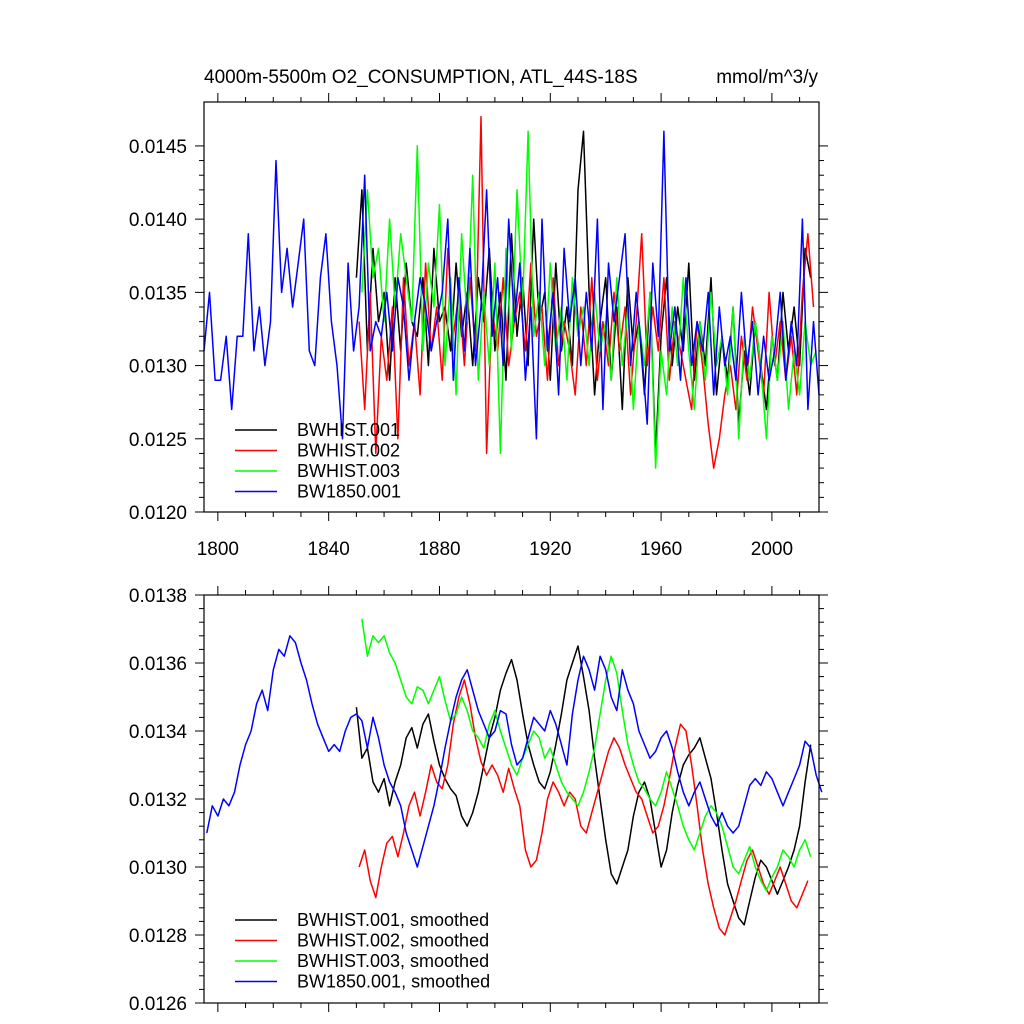 This screenshot has width=1024, height=1024. I want to click on y-tick-label: 0.0140, so click(158, 220).